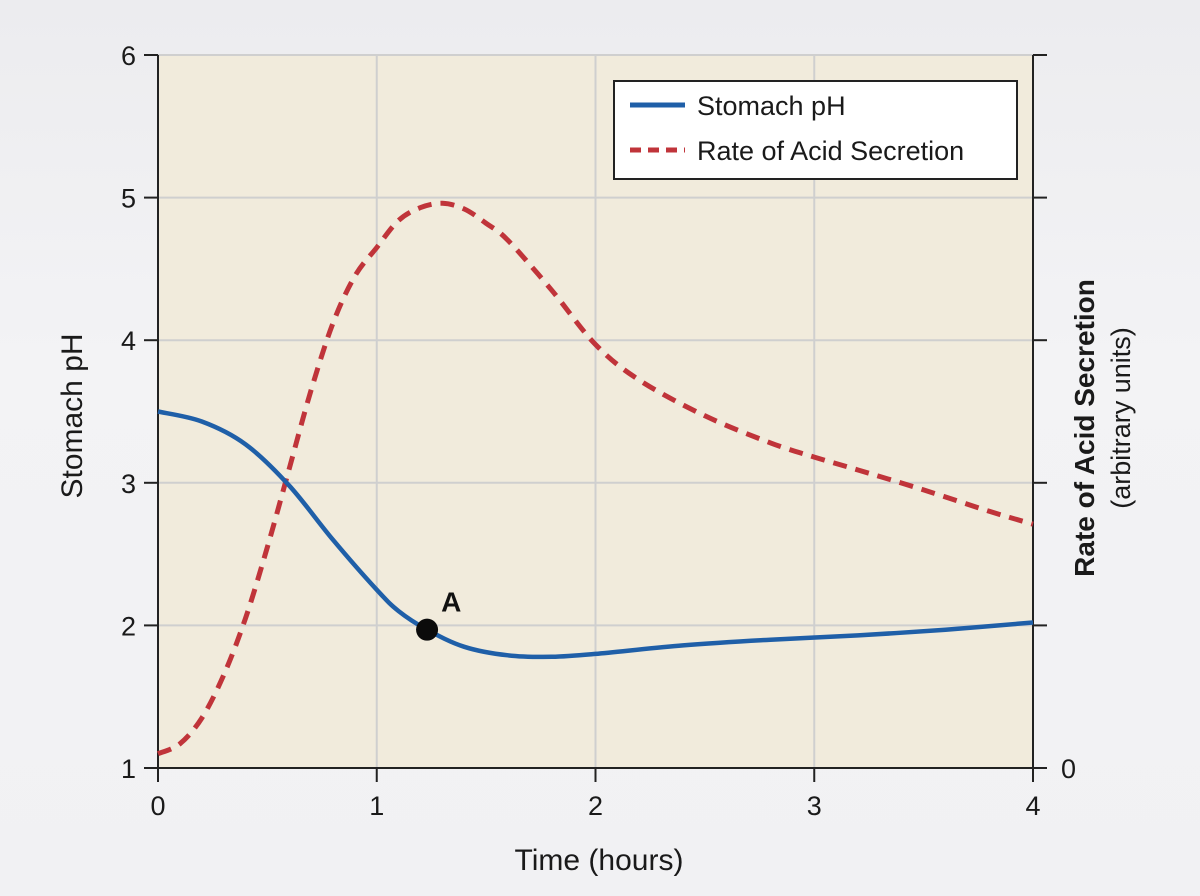 Image resolution: width=1200 pixels, height=896 pixels. I want to click on y2-axis-subtitle: (arbitrary units), so click(1121, 418).